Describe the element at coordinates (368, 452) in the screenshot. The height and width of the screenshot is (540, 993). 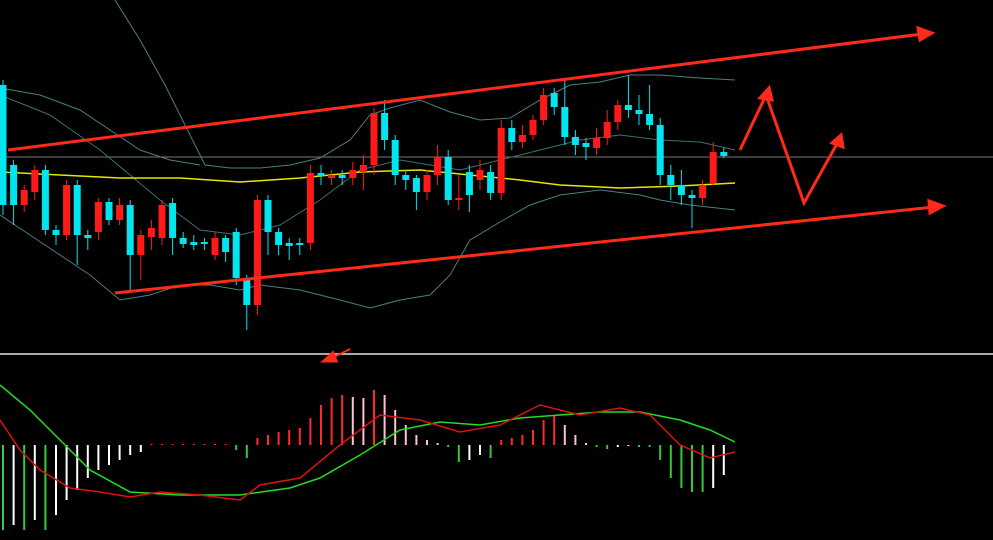
I see `dif-line` at that location.